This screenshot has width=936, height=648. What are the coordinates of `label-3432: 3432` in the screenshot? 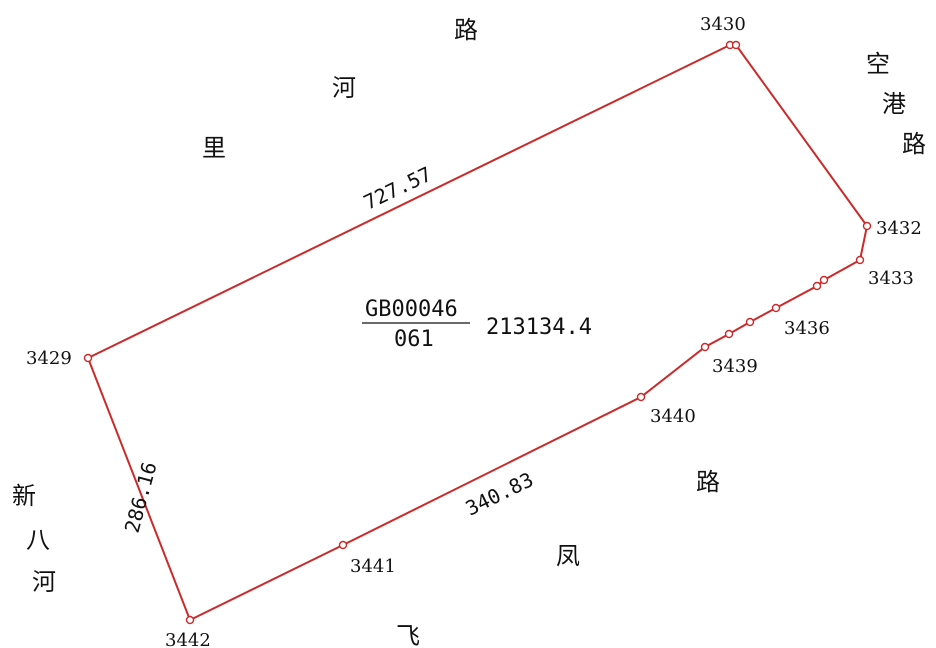 It's located at (899, 228).